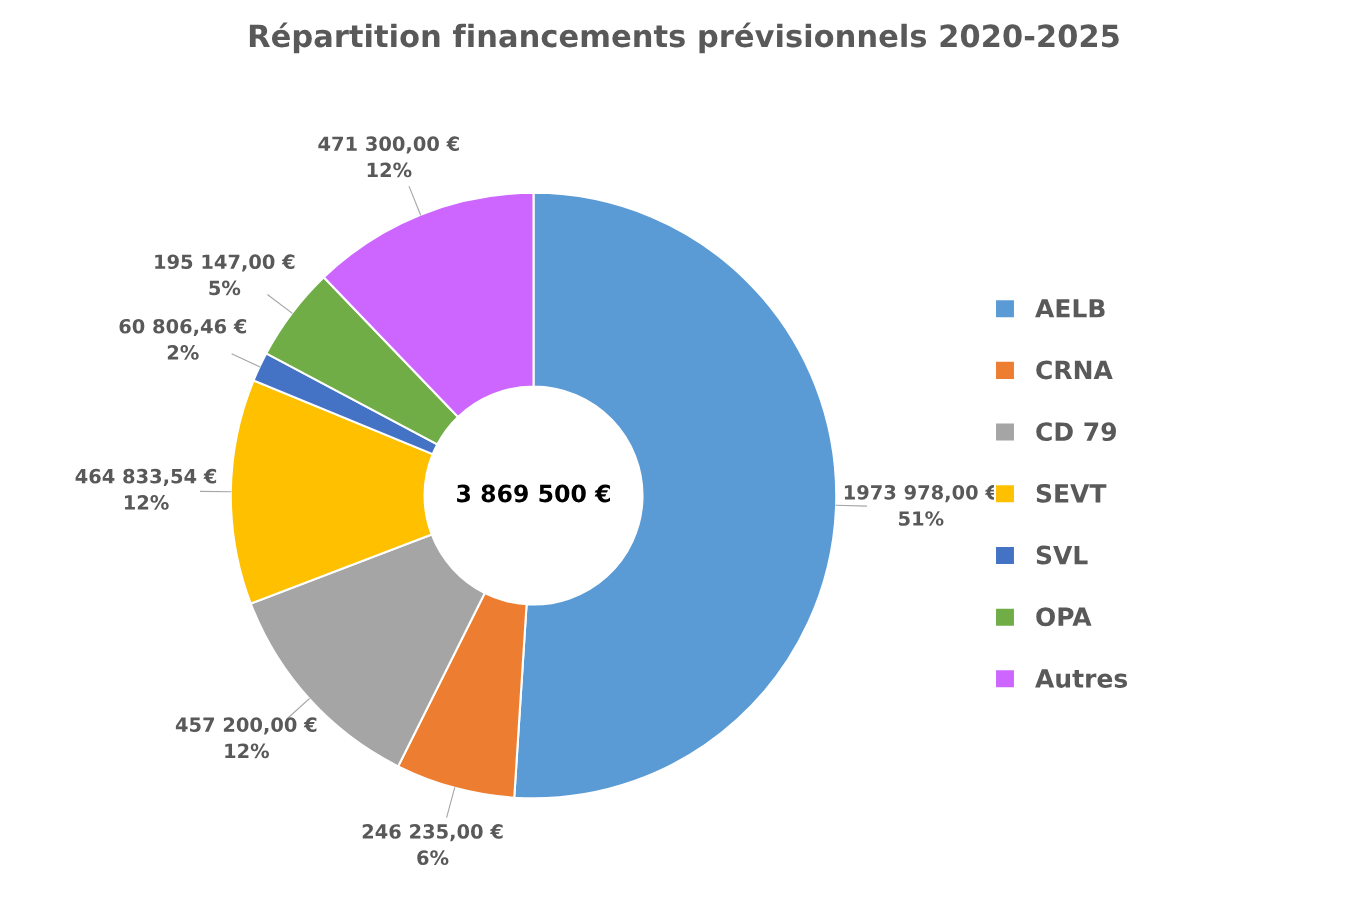 Image resolution: width=1368 pixels, height=901 pixels. I want to click on text: 3 869 500 €, so click(533, 493).